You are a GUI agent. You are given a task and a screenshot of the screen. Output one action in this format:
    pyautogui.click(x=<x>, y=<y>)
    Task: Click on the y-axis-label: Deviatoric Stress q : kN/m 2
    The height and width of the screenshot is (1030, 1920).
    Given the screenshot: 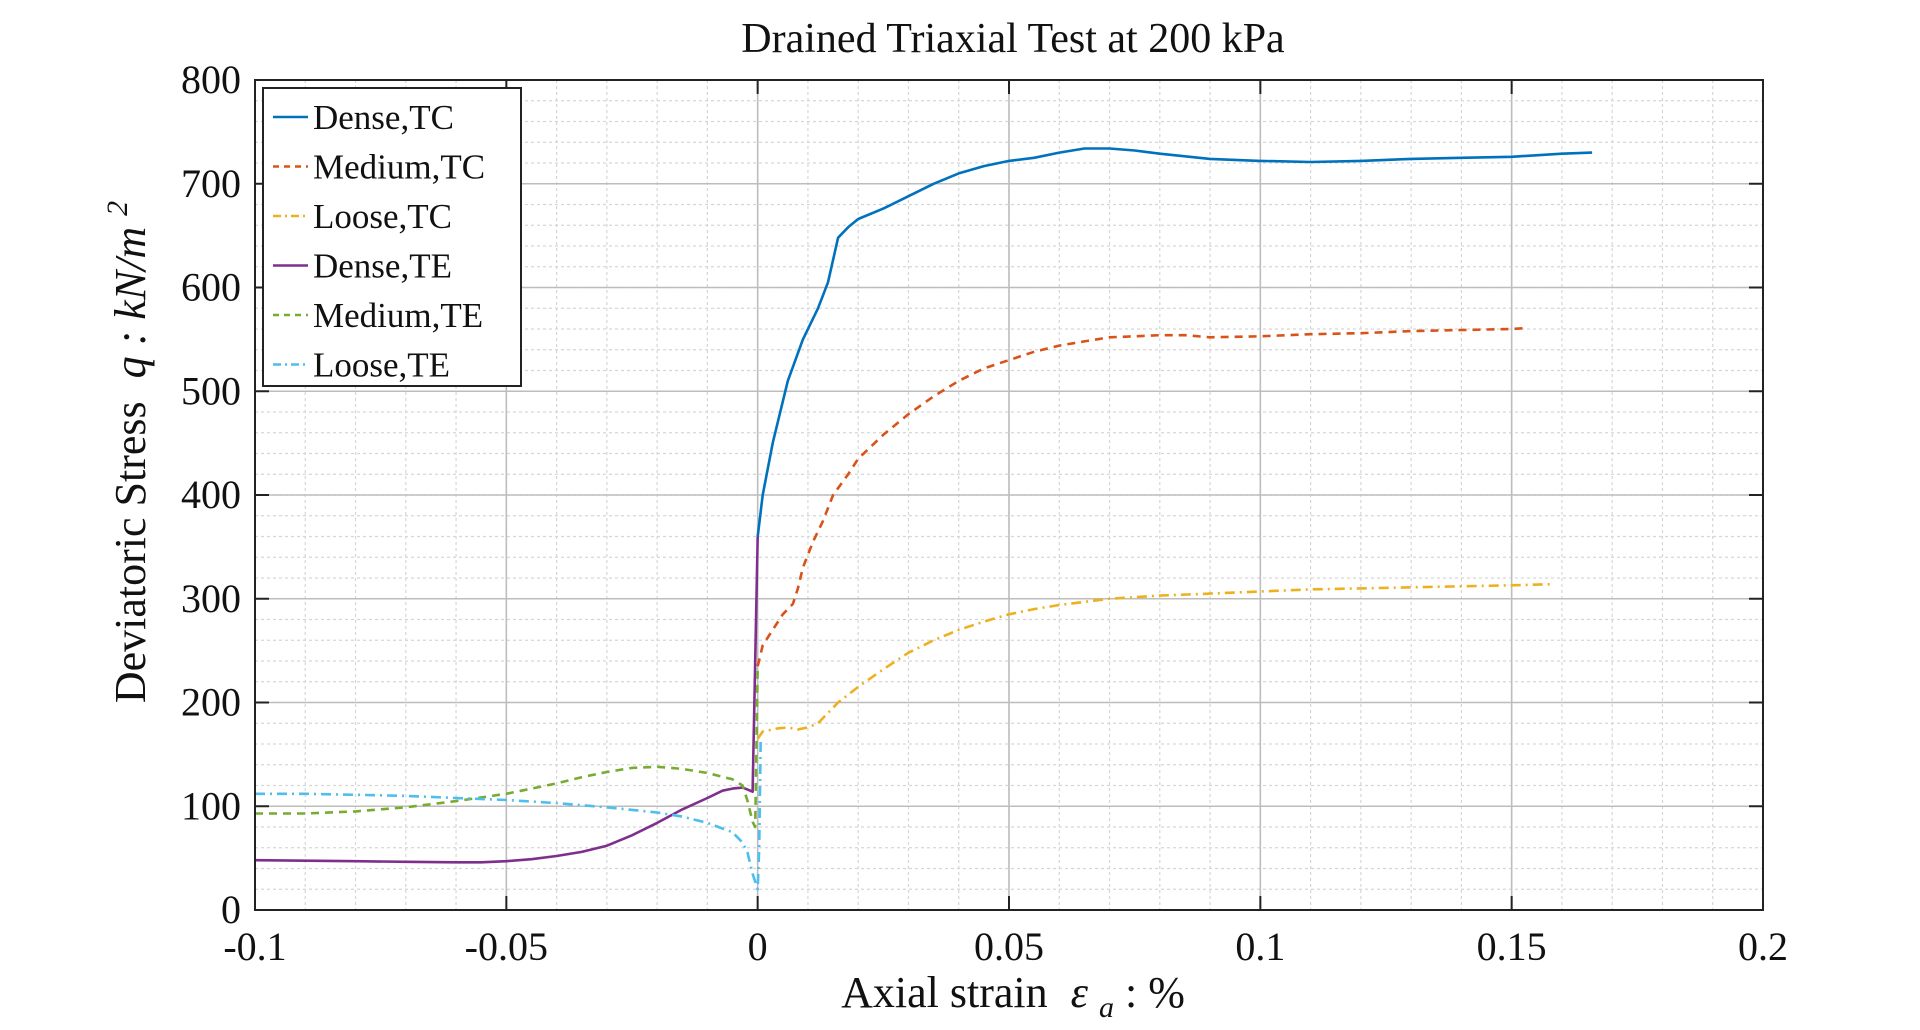 What is the action you would take?
    pyautogui.click(x=128, y=452)
    